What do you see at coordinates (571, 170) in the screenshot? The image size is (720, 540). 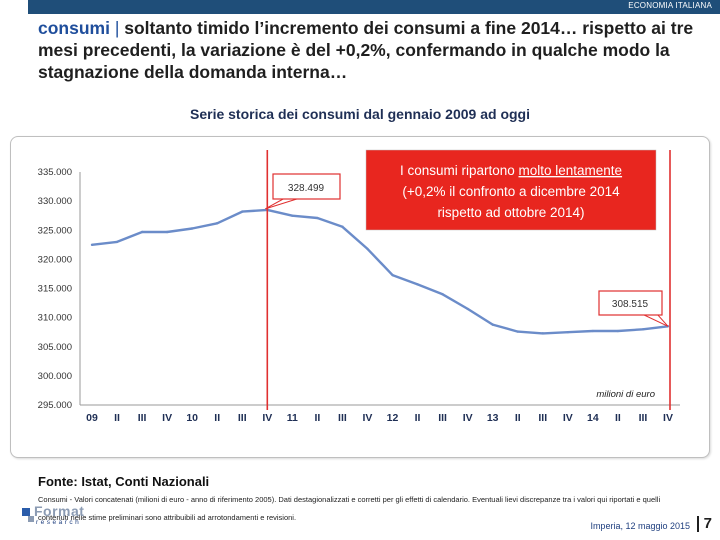 I see `callout-underlined-text: molto lentamente` at bounding box center [571, 170].